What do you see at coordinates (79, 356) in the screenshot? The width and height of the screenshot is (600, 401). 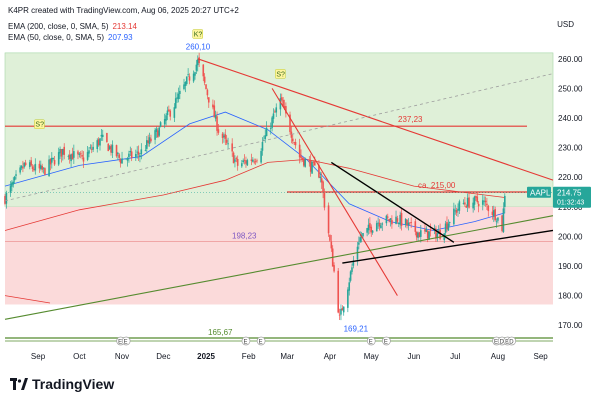 I see `x-tick-1: Oct` at bounding box center [79, 356].